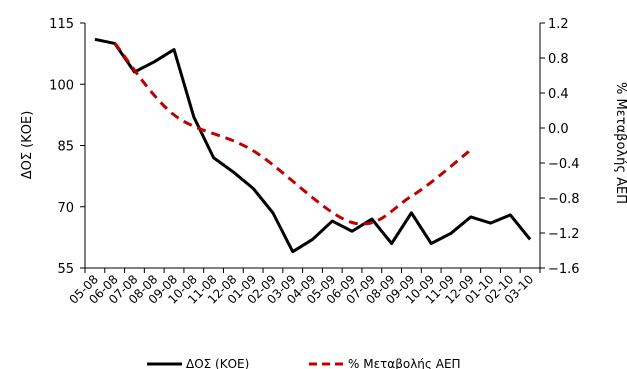  Describe the element at coordinates (27, 145) in the screenshot. I see `left-axis-title: ΔΟΣ (ΚΟΕ)` at that location.